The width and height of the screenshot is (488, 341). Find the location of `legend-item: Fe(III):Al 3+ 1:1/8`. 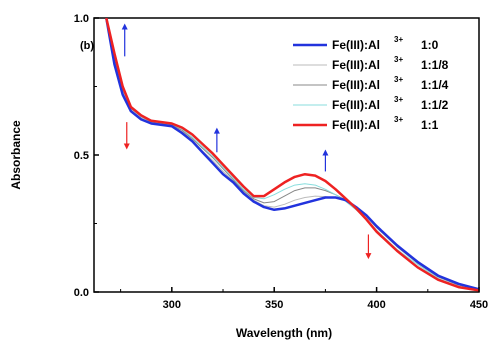

legend-item: Fe(III):Al 3+ 1:1/8 is located at coordinates (371, 63).